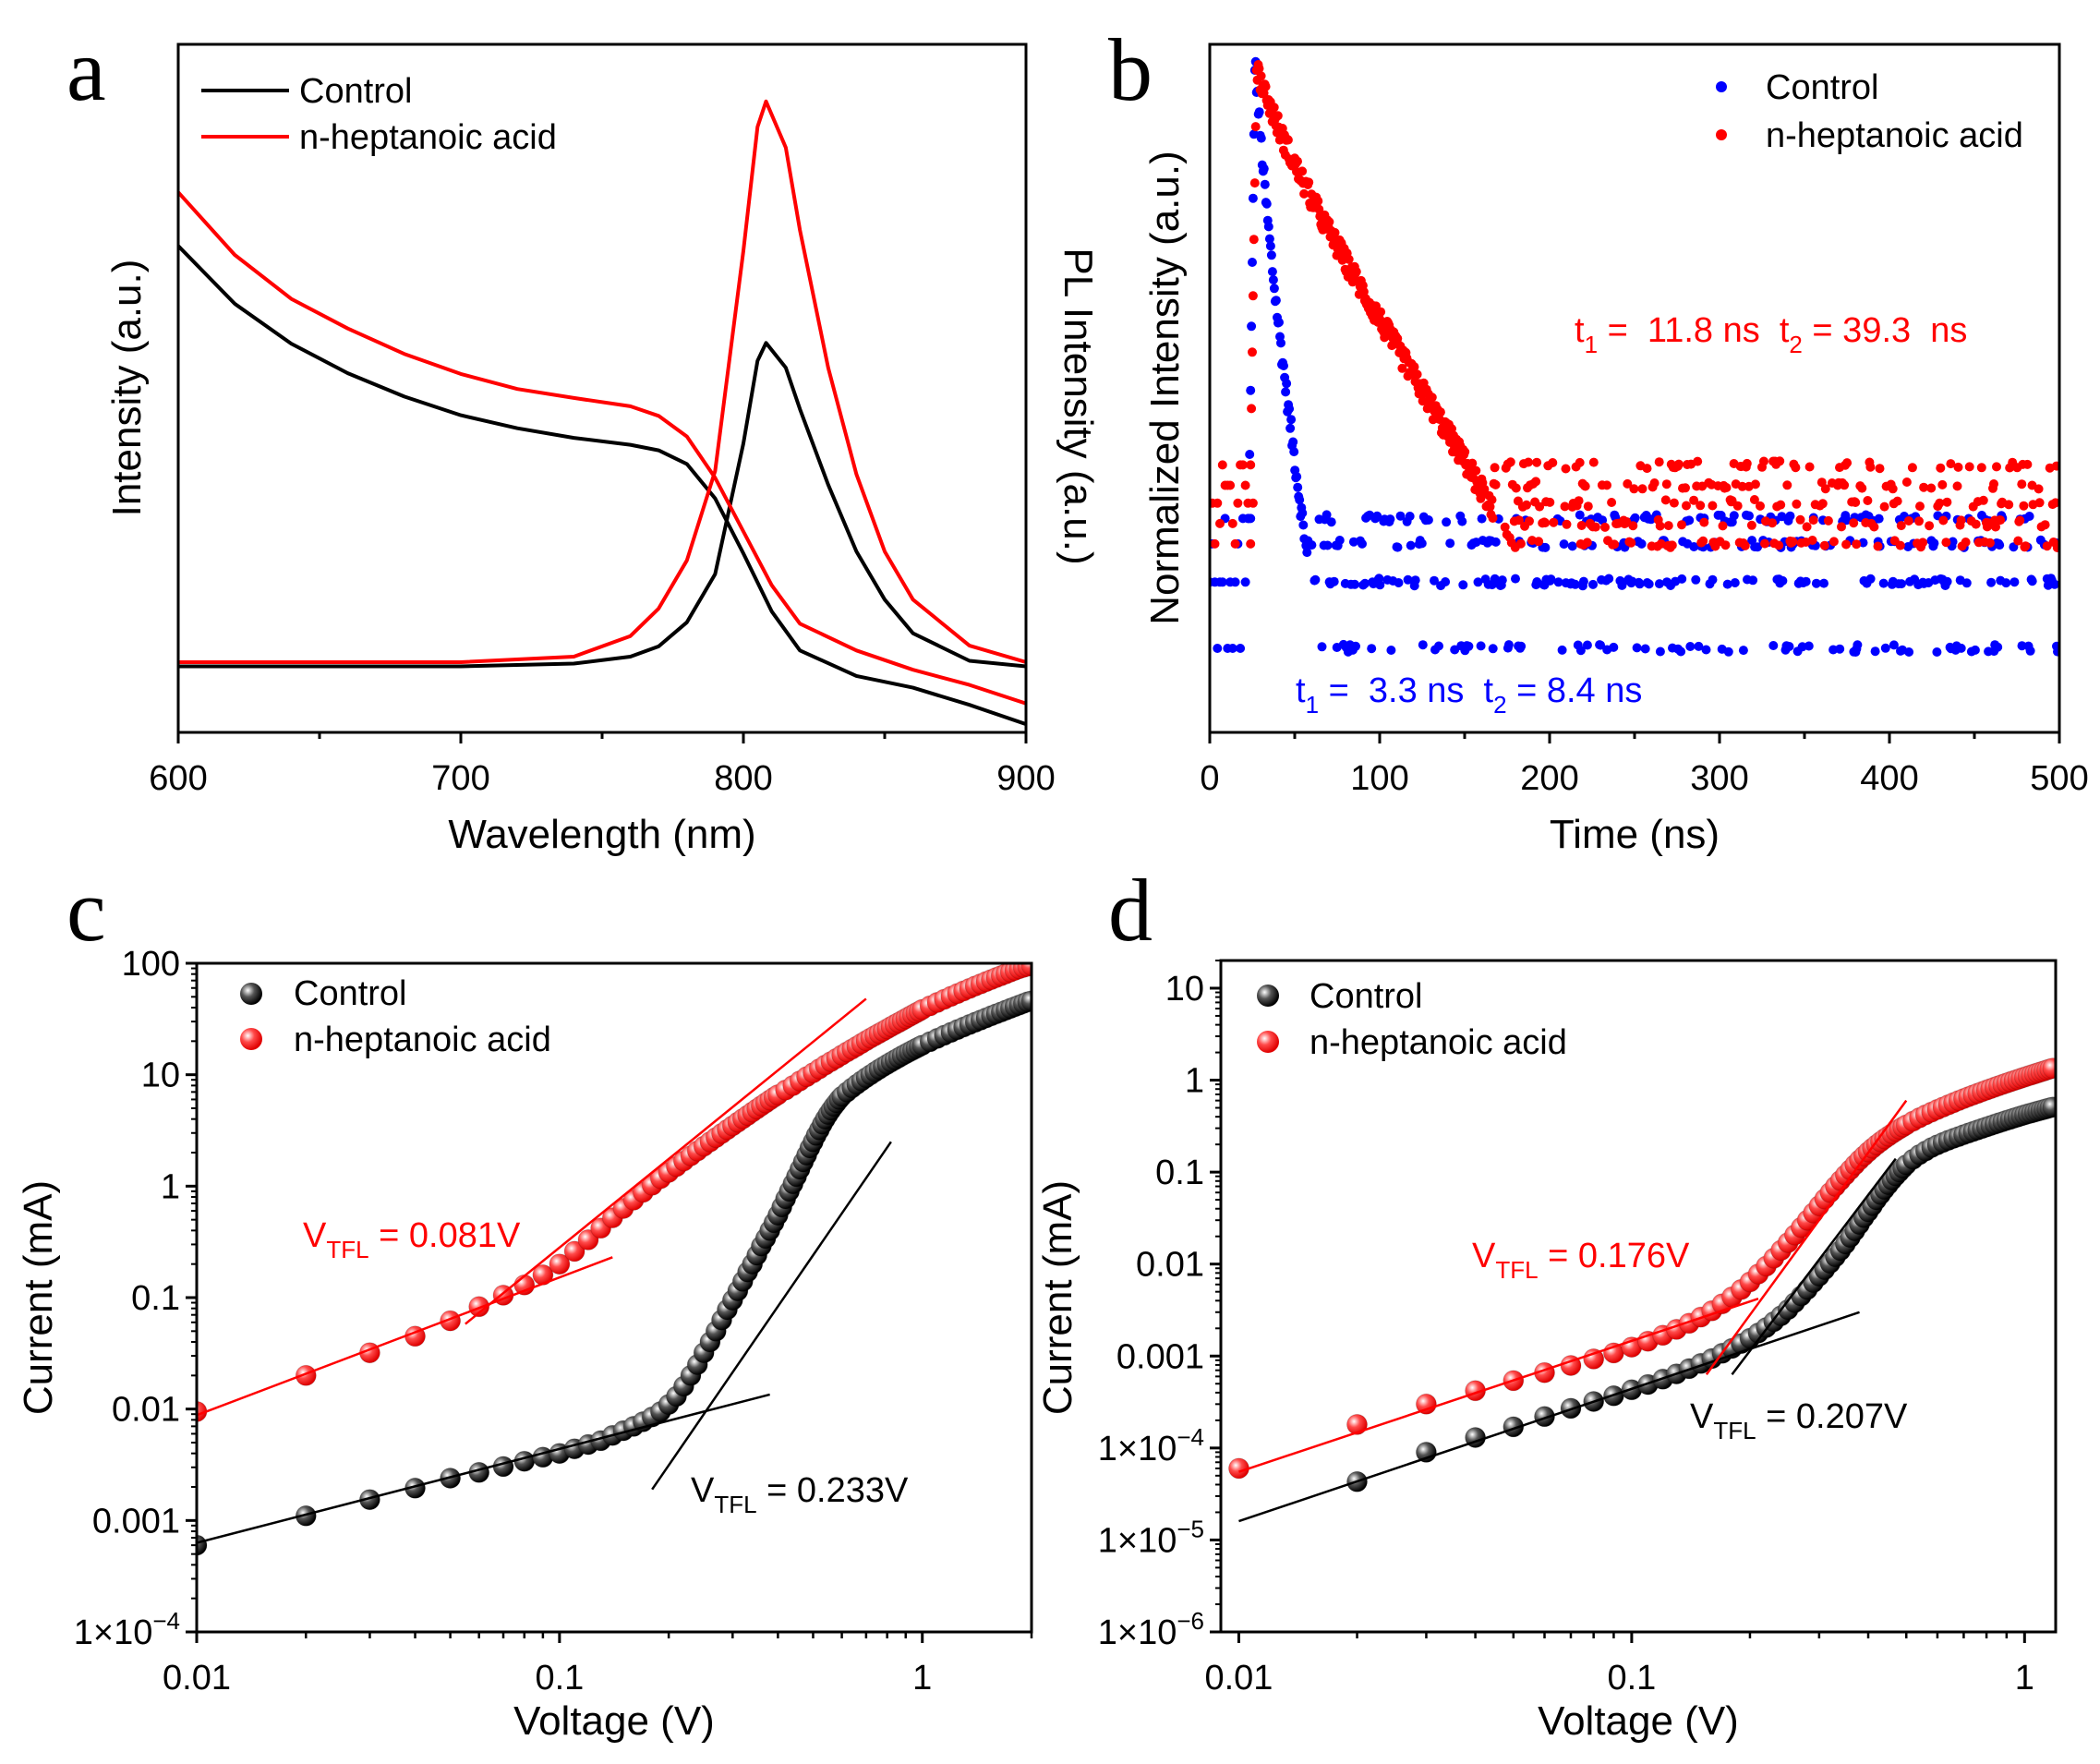  What do you see at coordinates (1635, 306) in the screenshot?
I see `series-acid` at bounding box center [1635, 306].